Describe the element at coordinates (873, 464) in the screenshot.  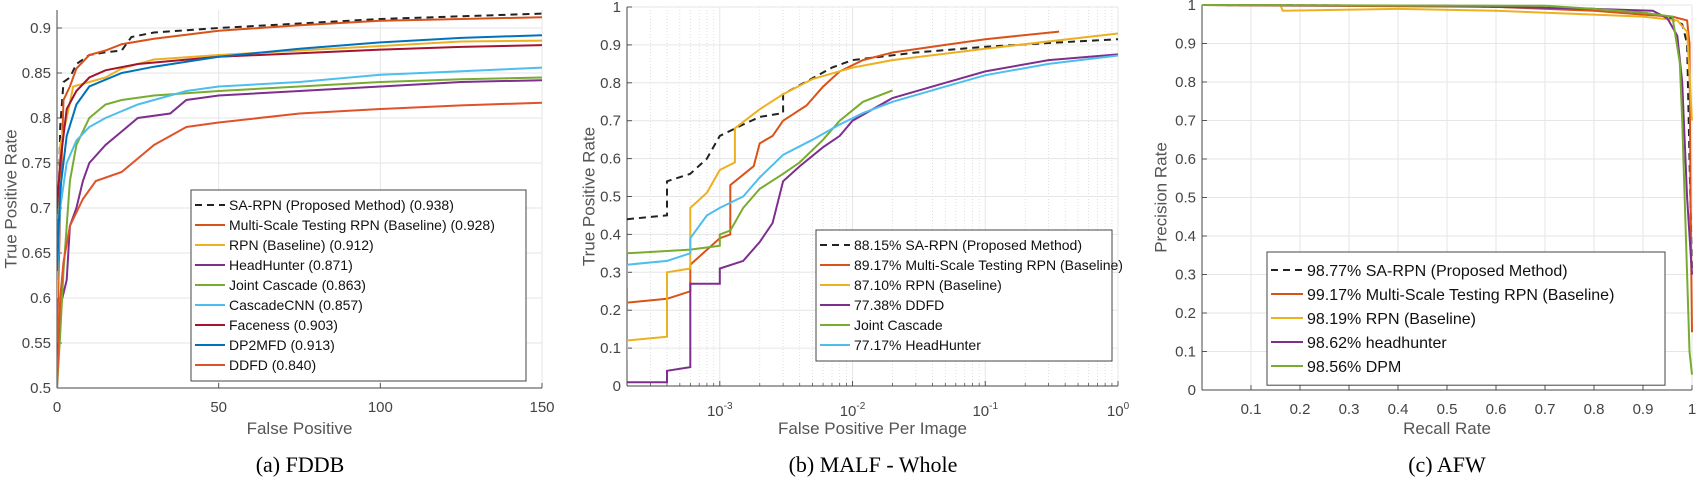
I see `caption-malf: (b) MALF - Whole` at that location.